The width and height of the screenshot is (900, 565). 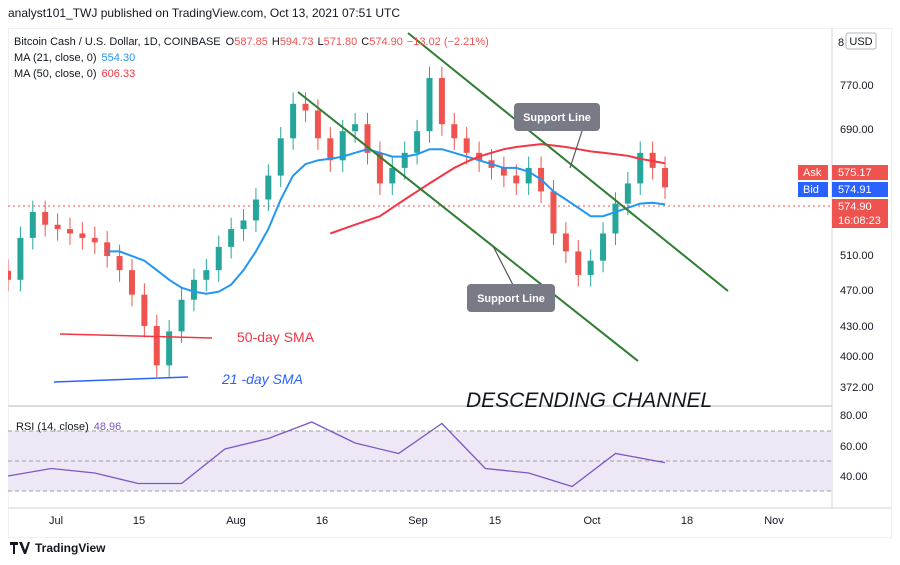 What do you see at coordinates (511, 278) in the screenshot?
I see `support-callout-bottom: Support Line` at bounding box center [511, 278].